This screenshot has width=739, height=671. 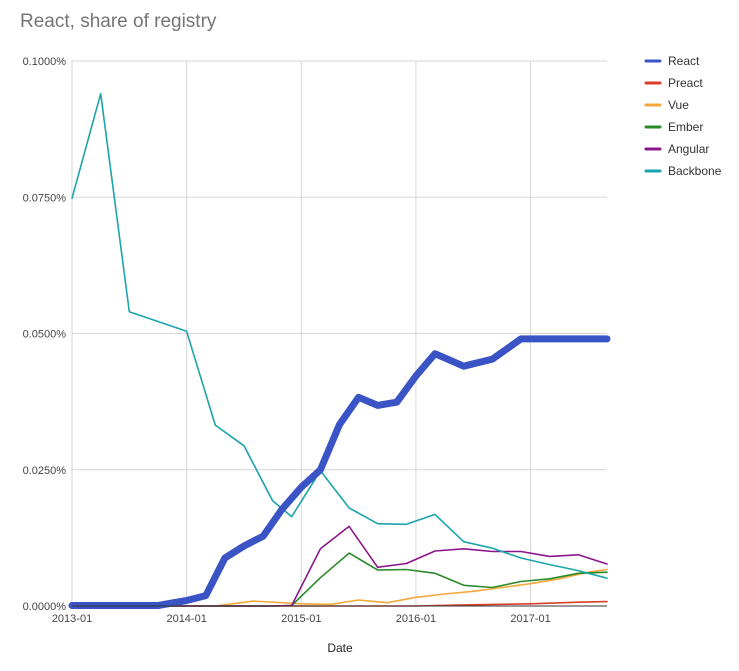 I want to click on legend-label-angular: Angular, so click(x=688, y=149).